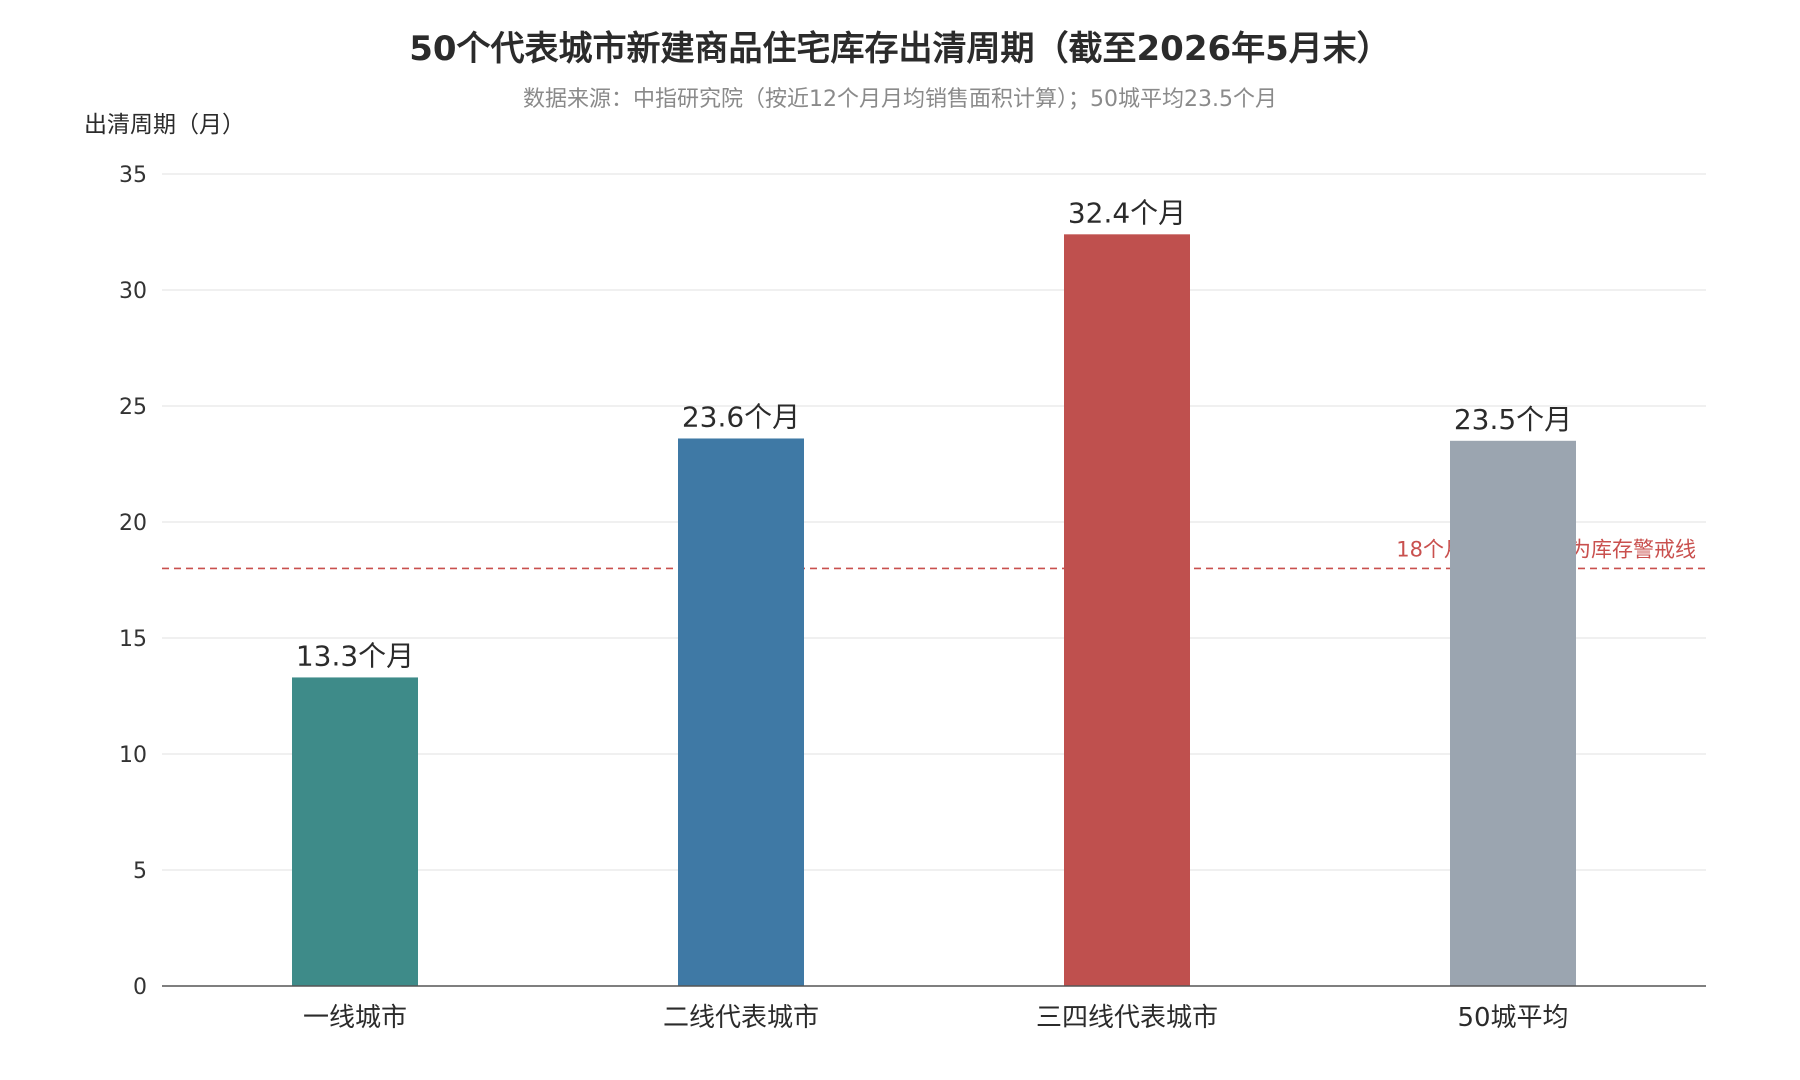 This screenshot has height=1080, width=1800. Describe the element at coordinates (1127, 212) in the screenshot. I see `data-label: 32.4个月` at that location.